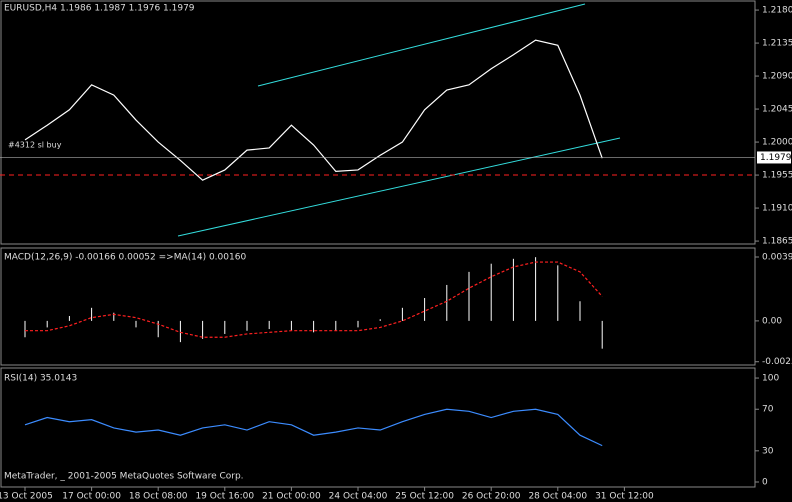  I want to click on y-tick-label: 1.1865, so click(777, 242).